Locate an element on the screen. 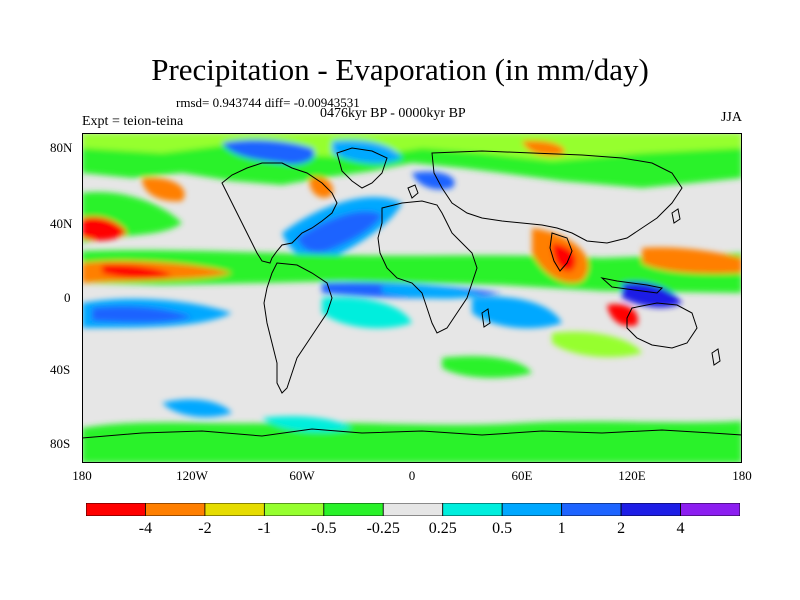 Image resolution: width=800 pixels, height=600 pixels. india-outline is located at coordinates (561, 252).